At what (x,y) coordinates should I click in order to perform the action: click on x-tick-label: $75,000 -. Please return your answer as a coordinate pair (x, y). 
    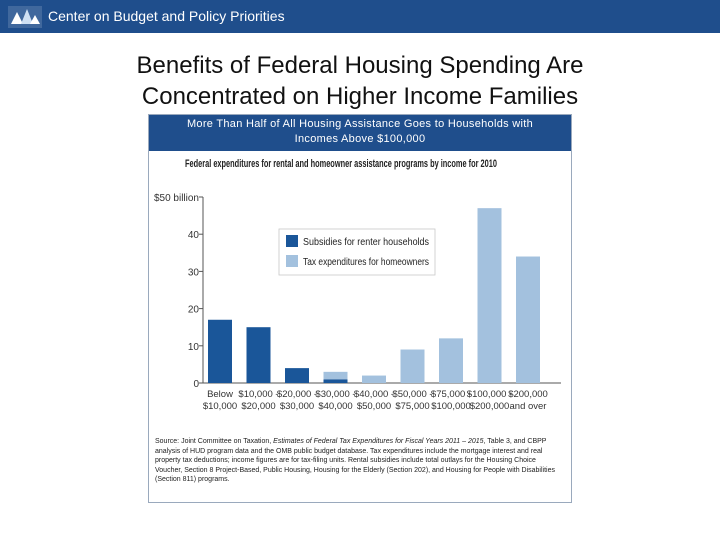
    Looking at the image, I should click on (451, 394).